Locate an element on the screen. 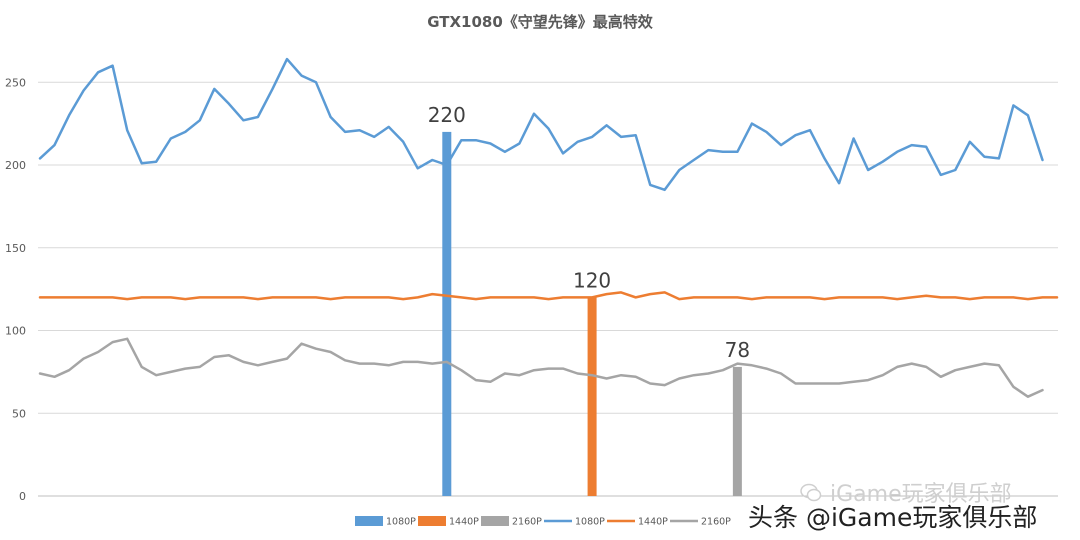  legend: 1080P 1440P 2160P 1080P 1440P 2160P is located at coordinates (543, 522).